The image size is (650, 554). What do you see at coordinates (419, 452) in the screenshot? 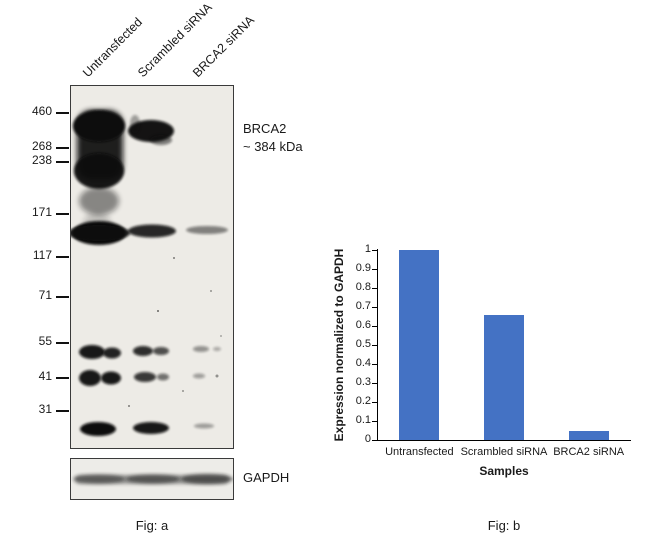
I see `x-category-label-0: Untransfected` at bounding box center [419, 452].